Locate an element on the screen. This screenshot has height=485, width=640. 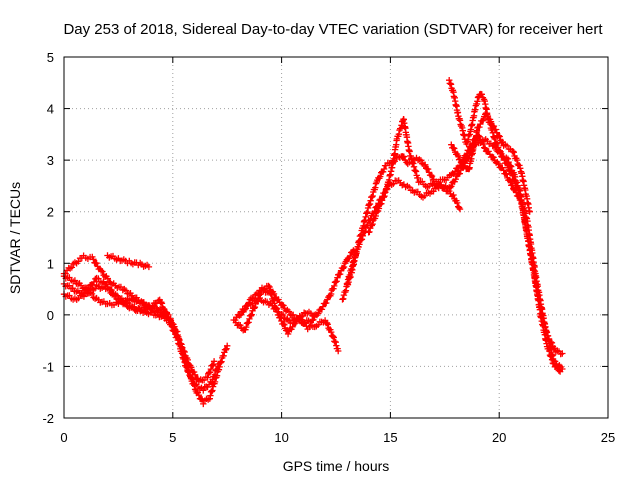
x-axis-label: GPS time / hours is located at coordinates (336, 466).